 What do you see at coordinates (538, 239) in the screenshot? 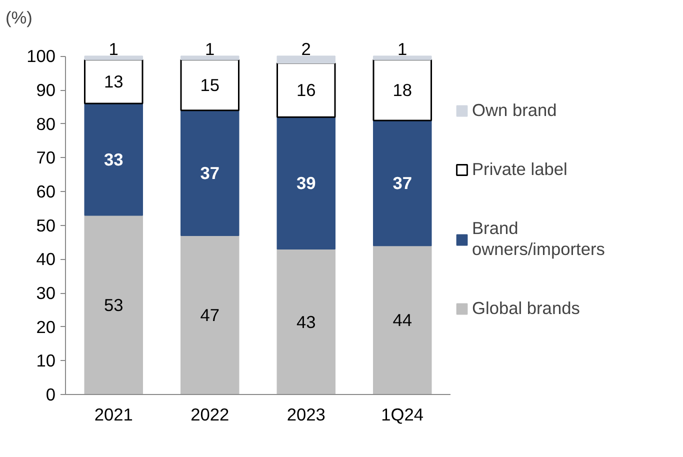
I see `legend-label: Brand owners/importers` at bounding box center [538, 239].